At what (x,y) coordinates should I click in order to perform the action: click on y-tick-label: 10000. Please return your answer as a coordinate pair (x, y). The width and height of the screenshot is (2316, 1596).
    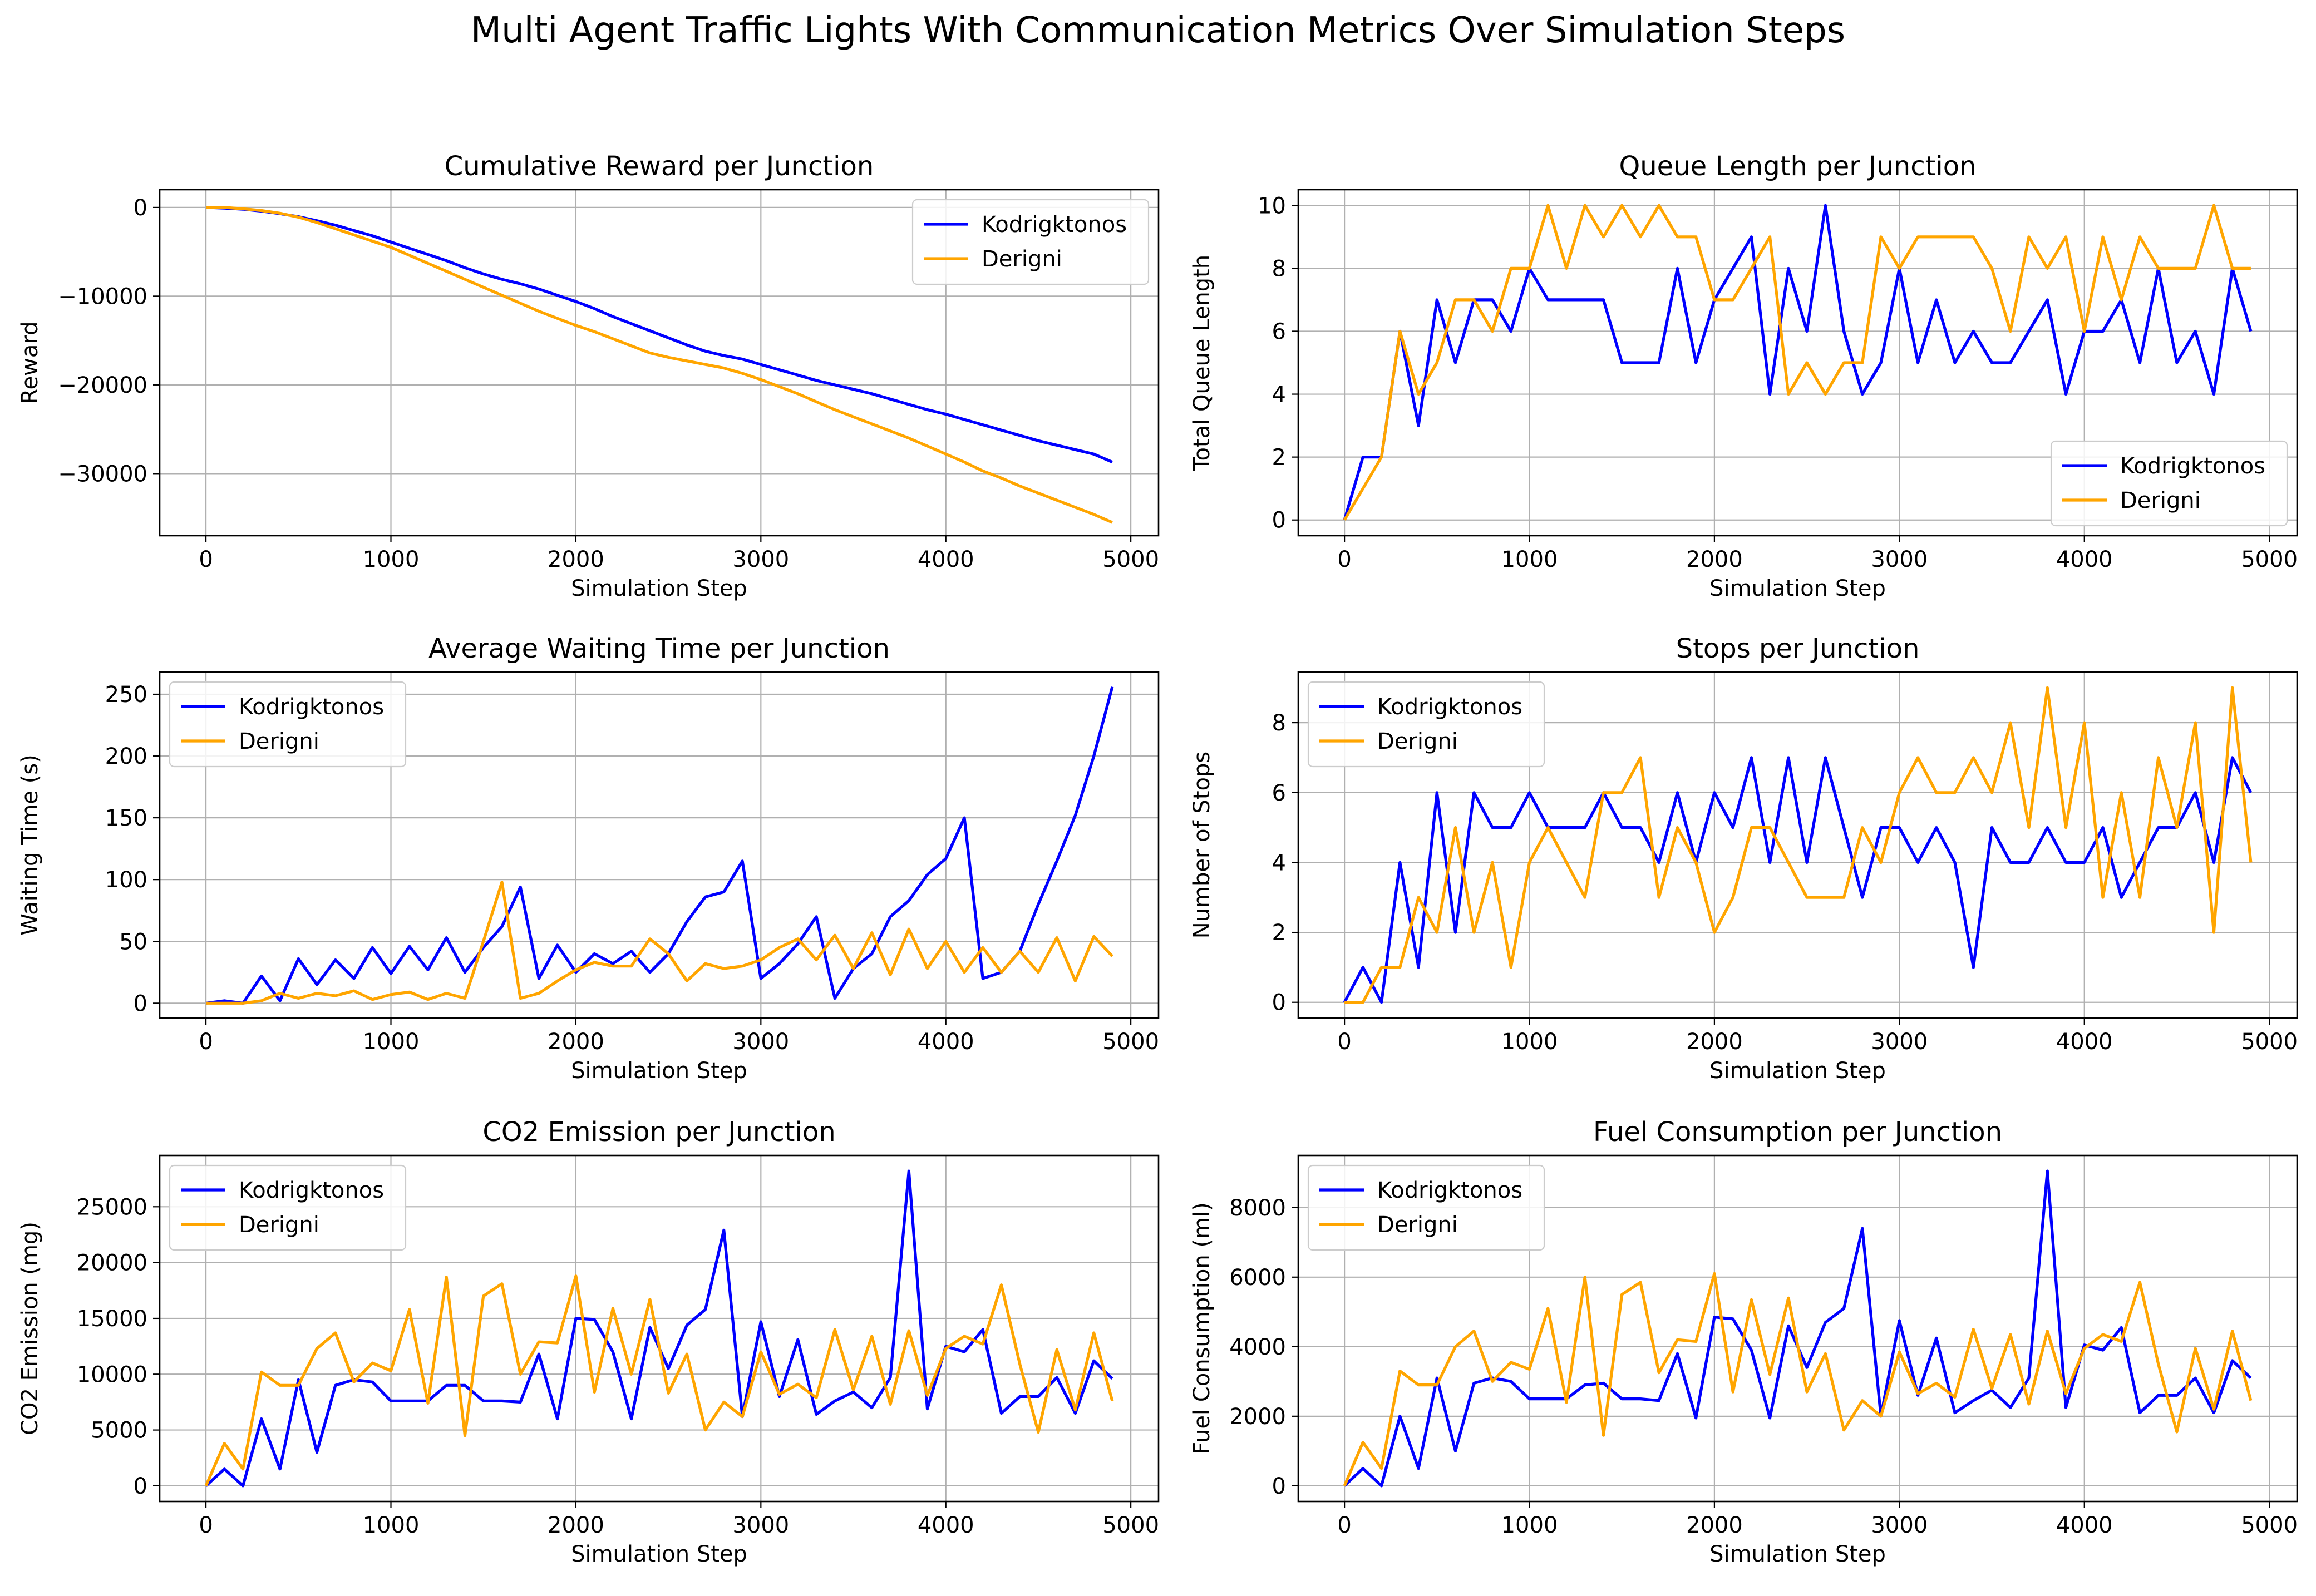
    Looking at the image, I should click on (112, 1374).